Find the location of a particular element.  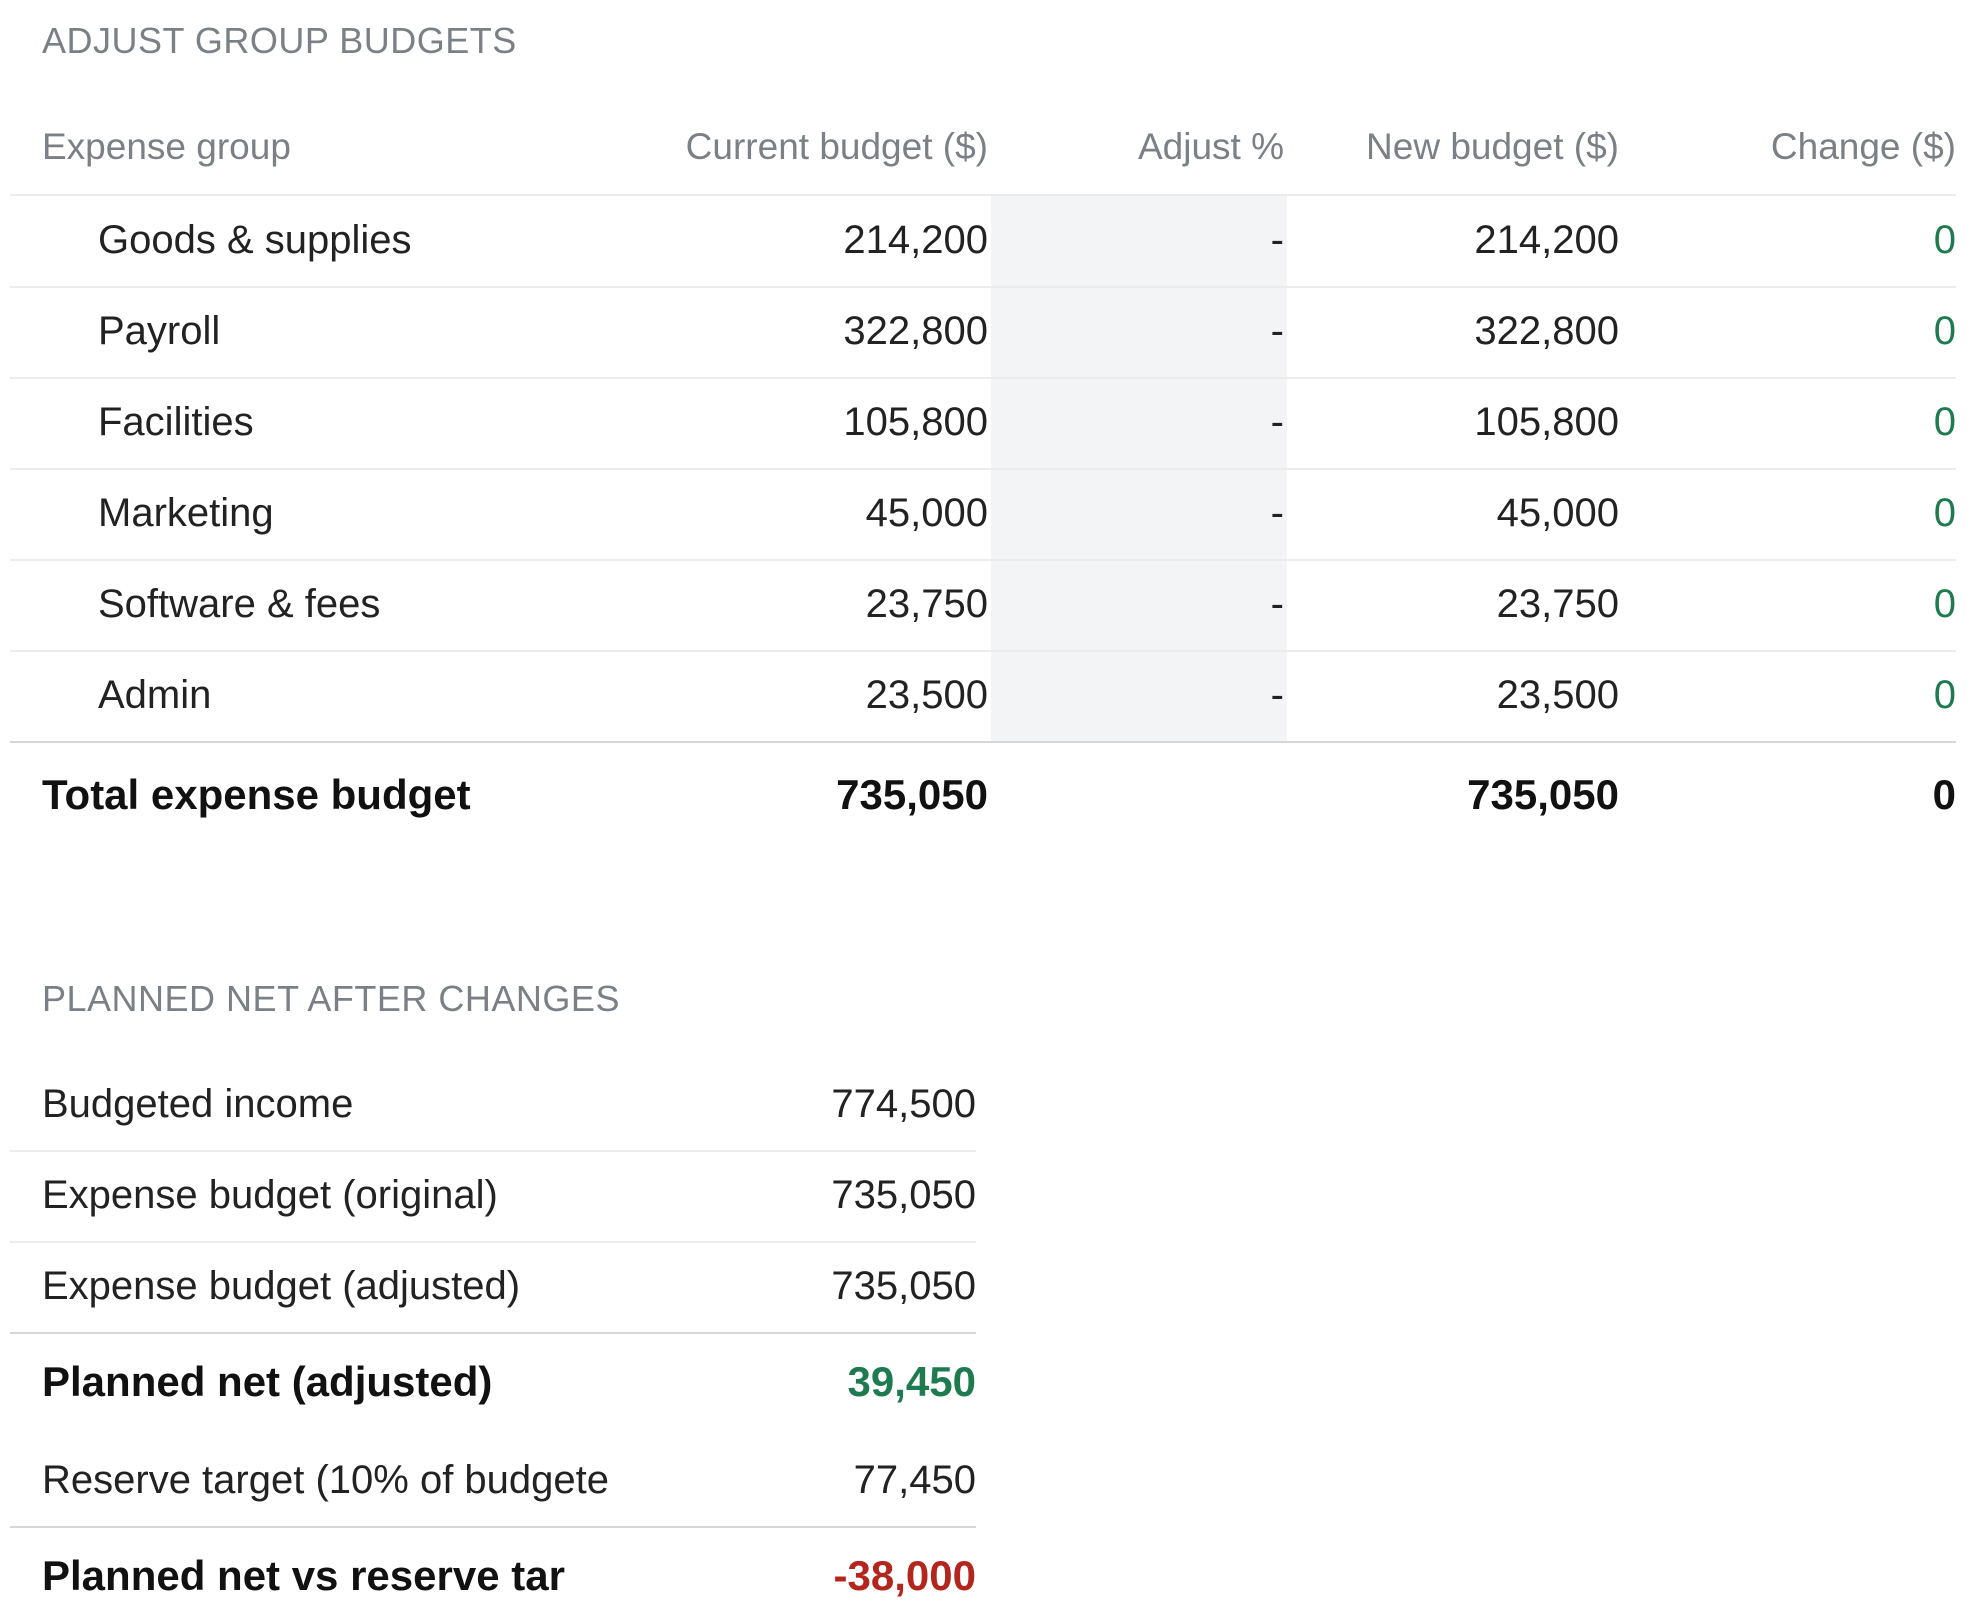

new-budget-value: 45,000 is located at coordinates (1557, 513).